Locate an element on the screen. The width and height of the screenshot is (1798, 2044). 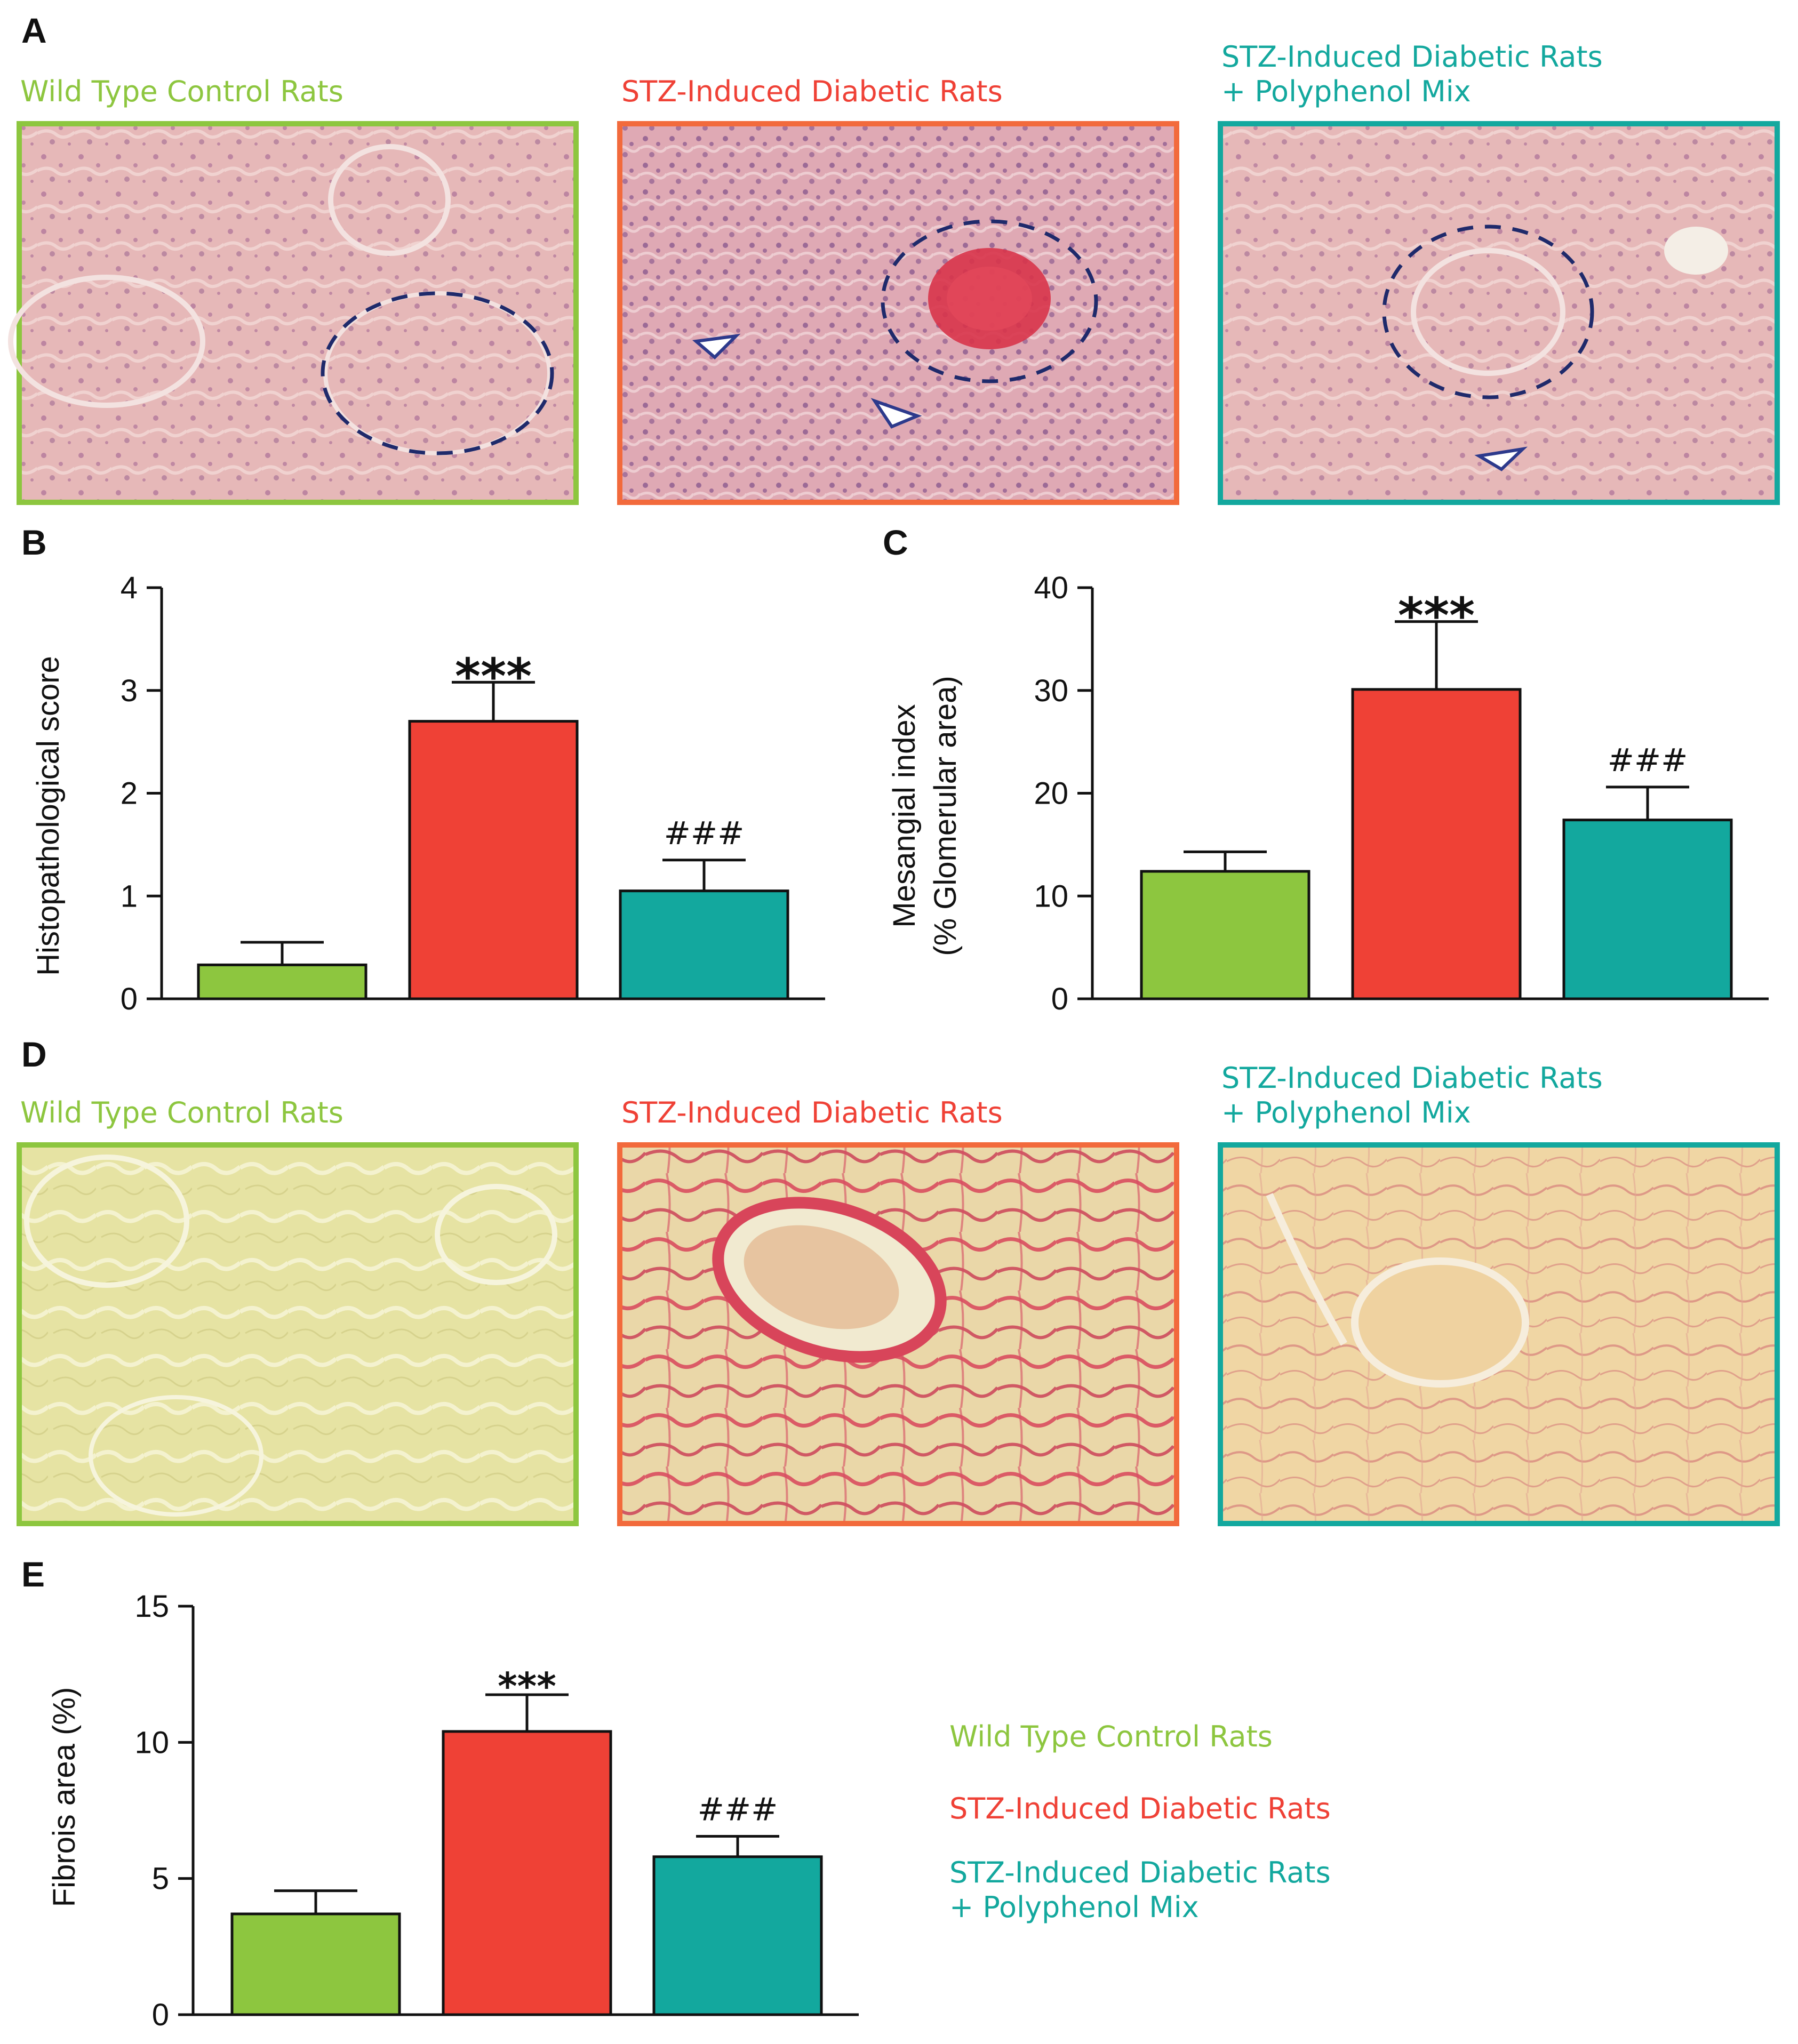
wild-type-sirius-micrograph is located at coordinates (298, 1334).